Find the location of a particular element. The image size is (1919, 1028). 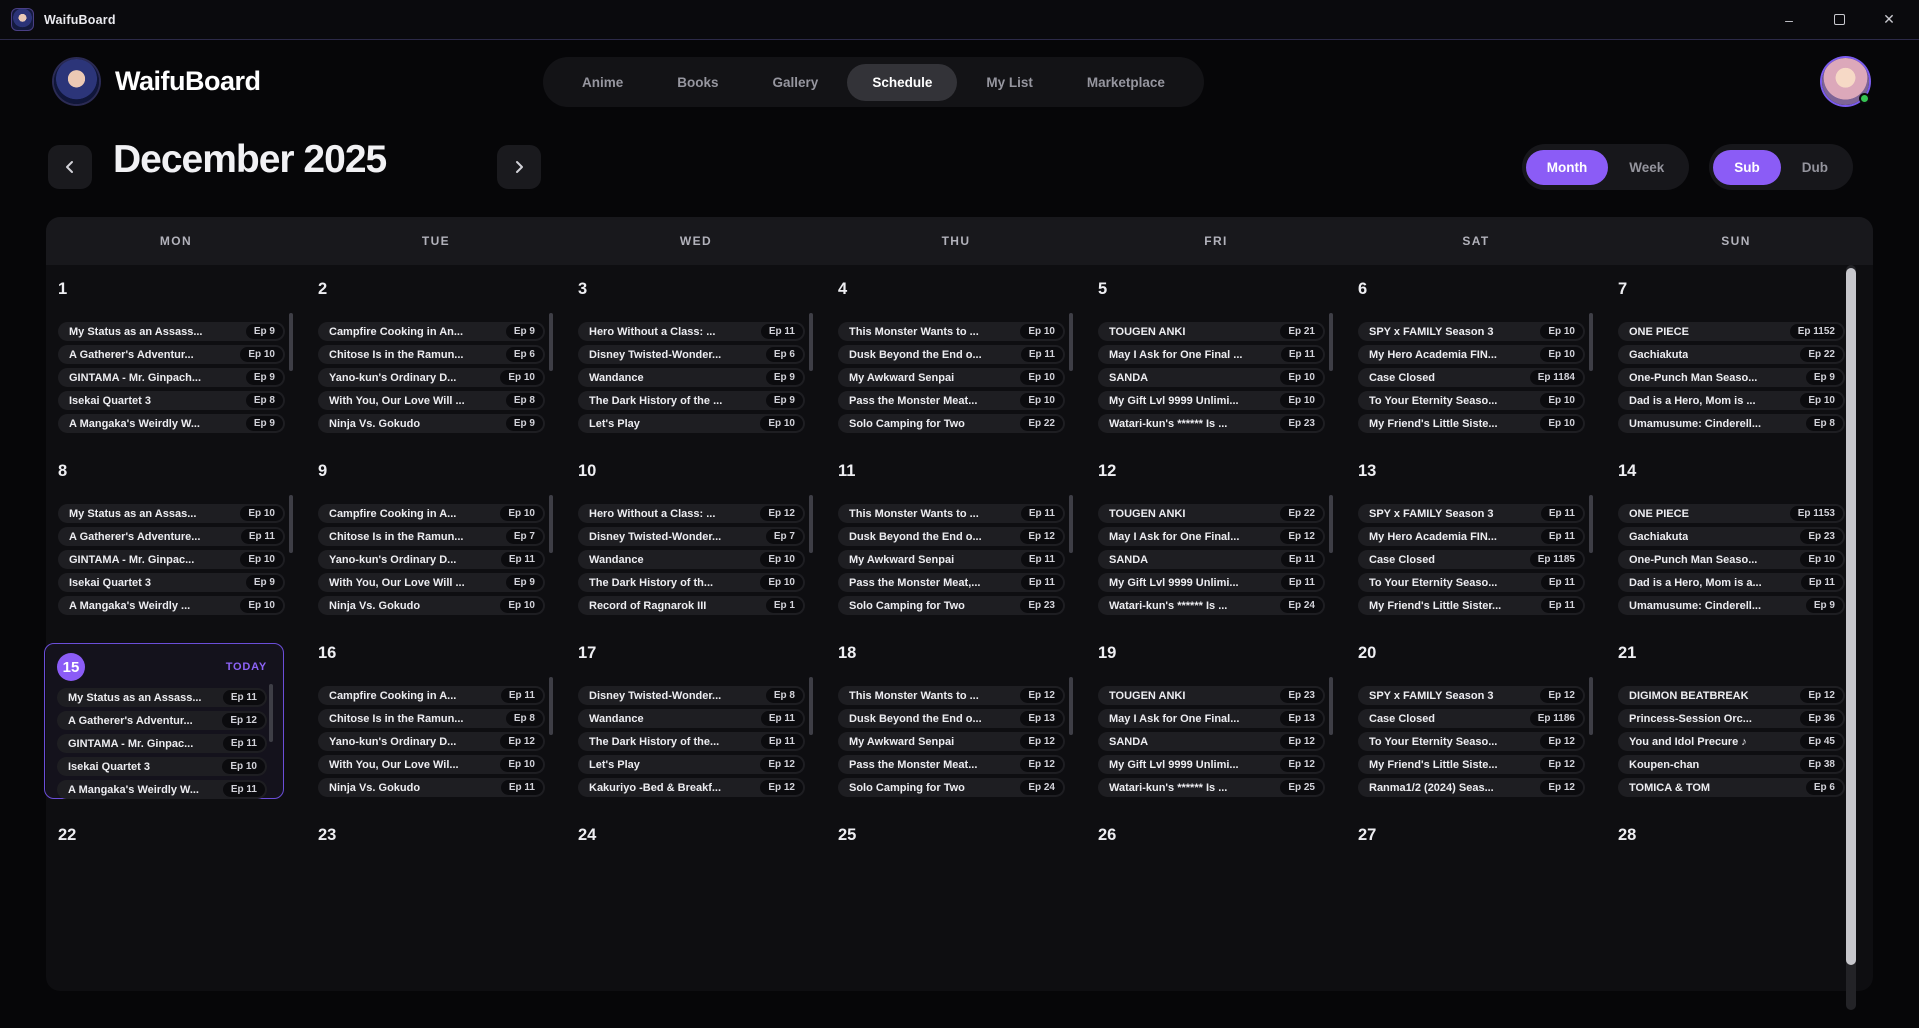

day-cell-25: 25 is located at coordinates (956, 902).